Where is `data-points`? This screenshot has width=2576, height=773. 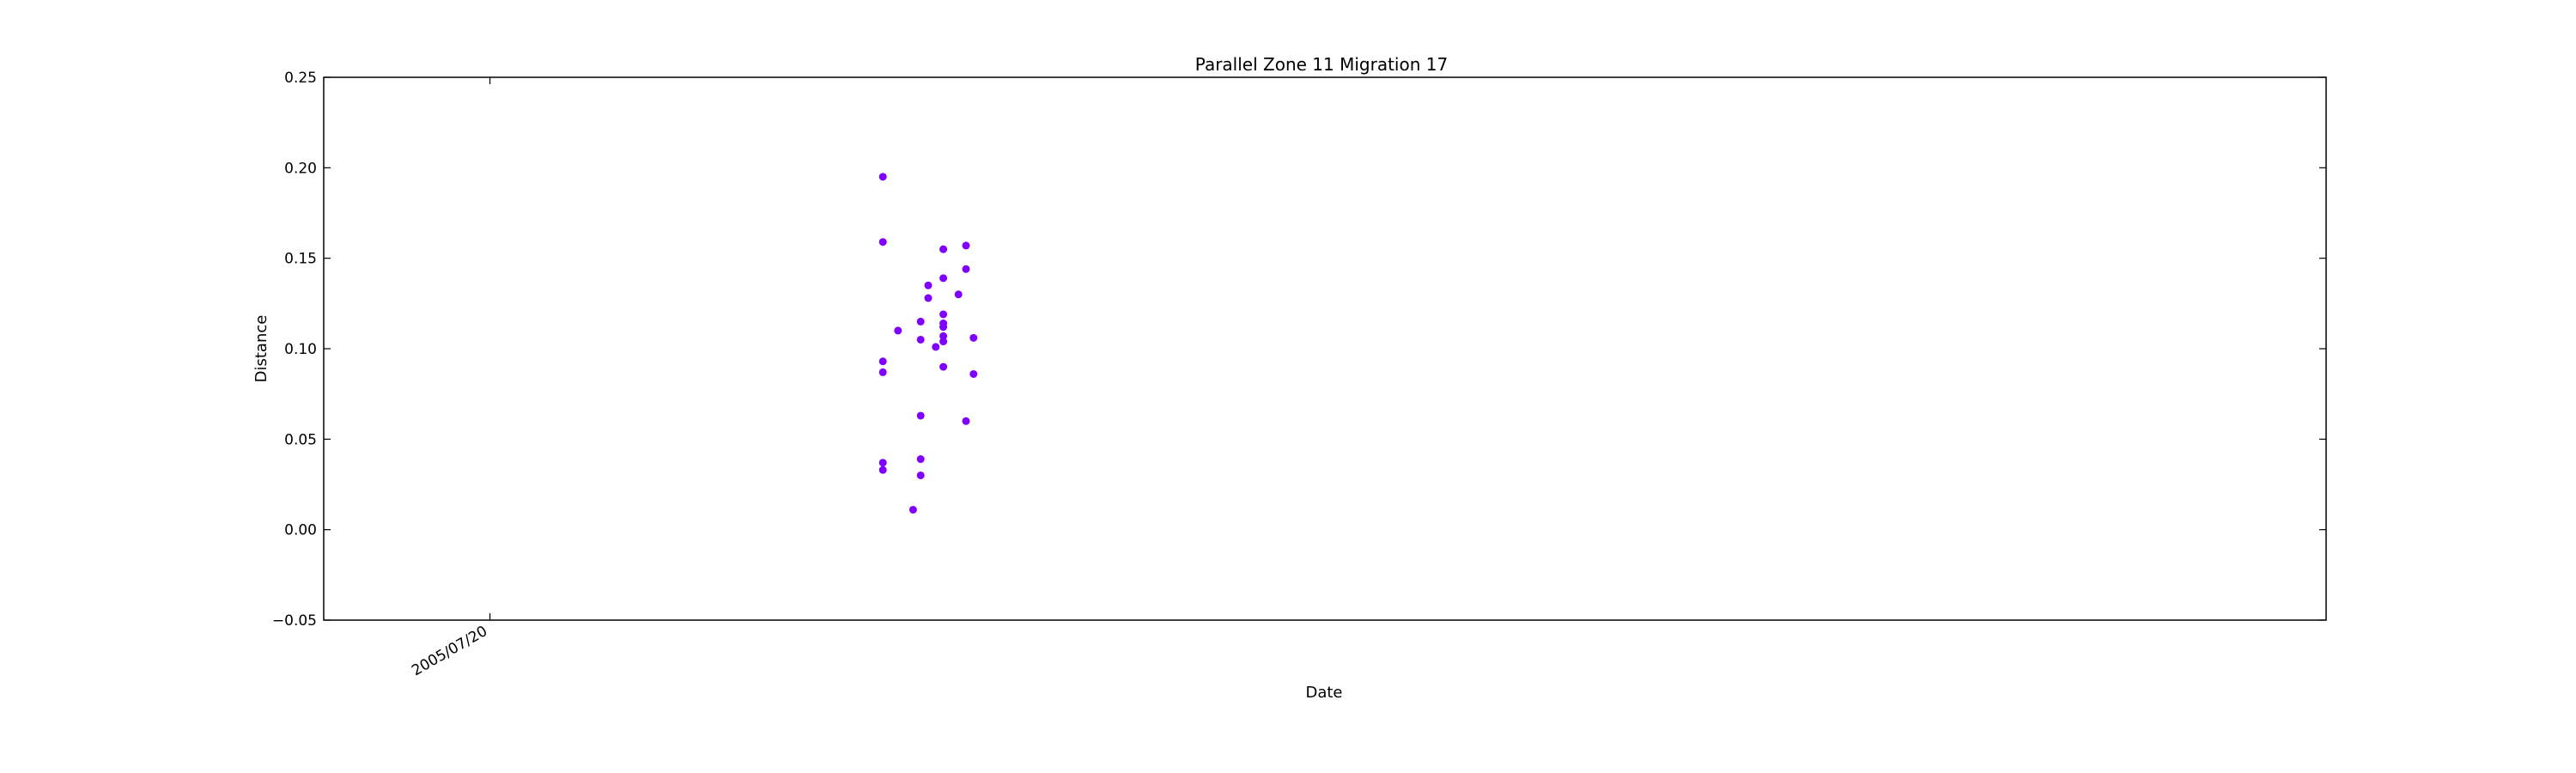
data-points is located at coordinates (928, 343).